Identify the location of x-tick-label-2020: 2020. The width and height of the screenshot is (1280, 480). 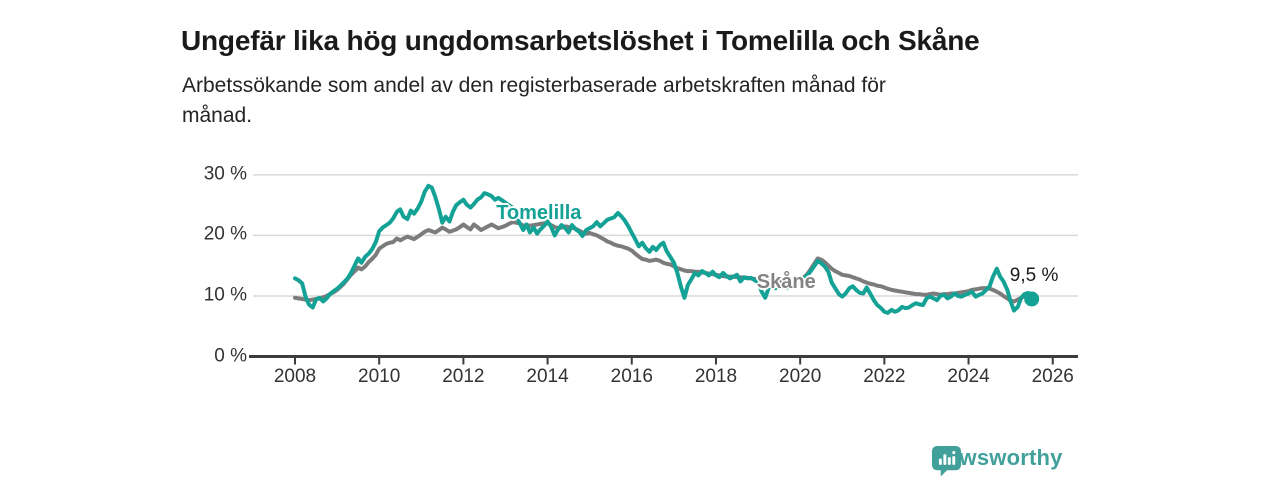
(800, 376).